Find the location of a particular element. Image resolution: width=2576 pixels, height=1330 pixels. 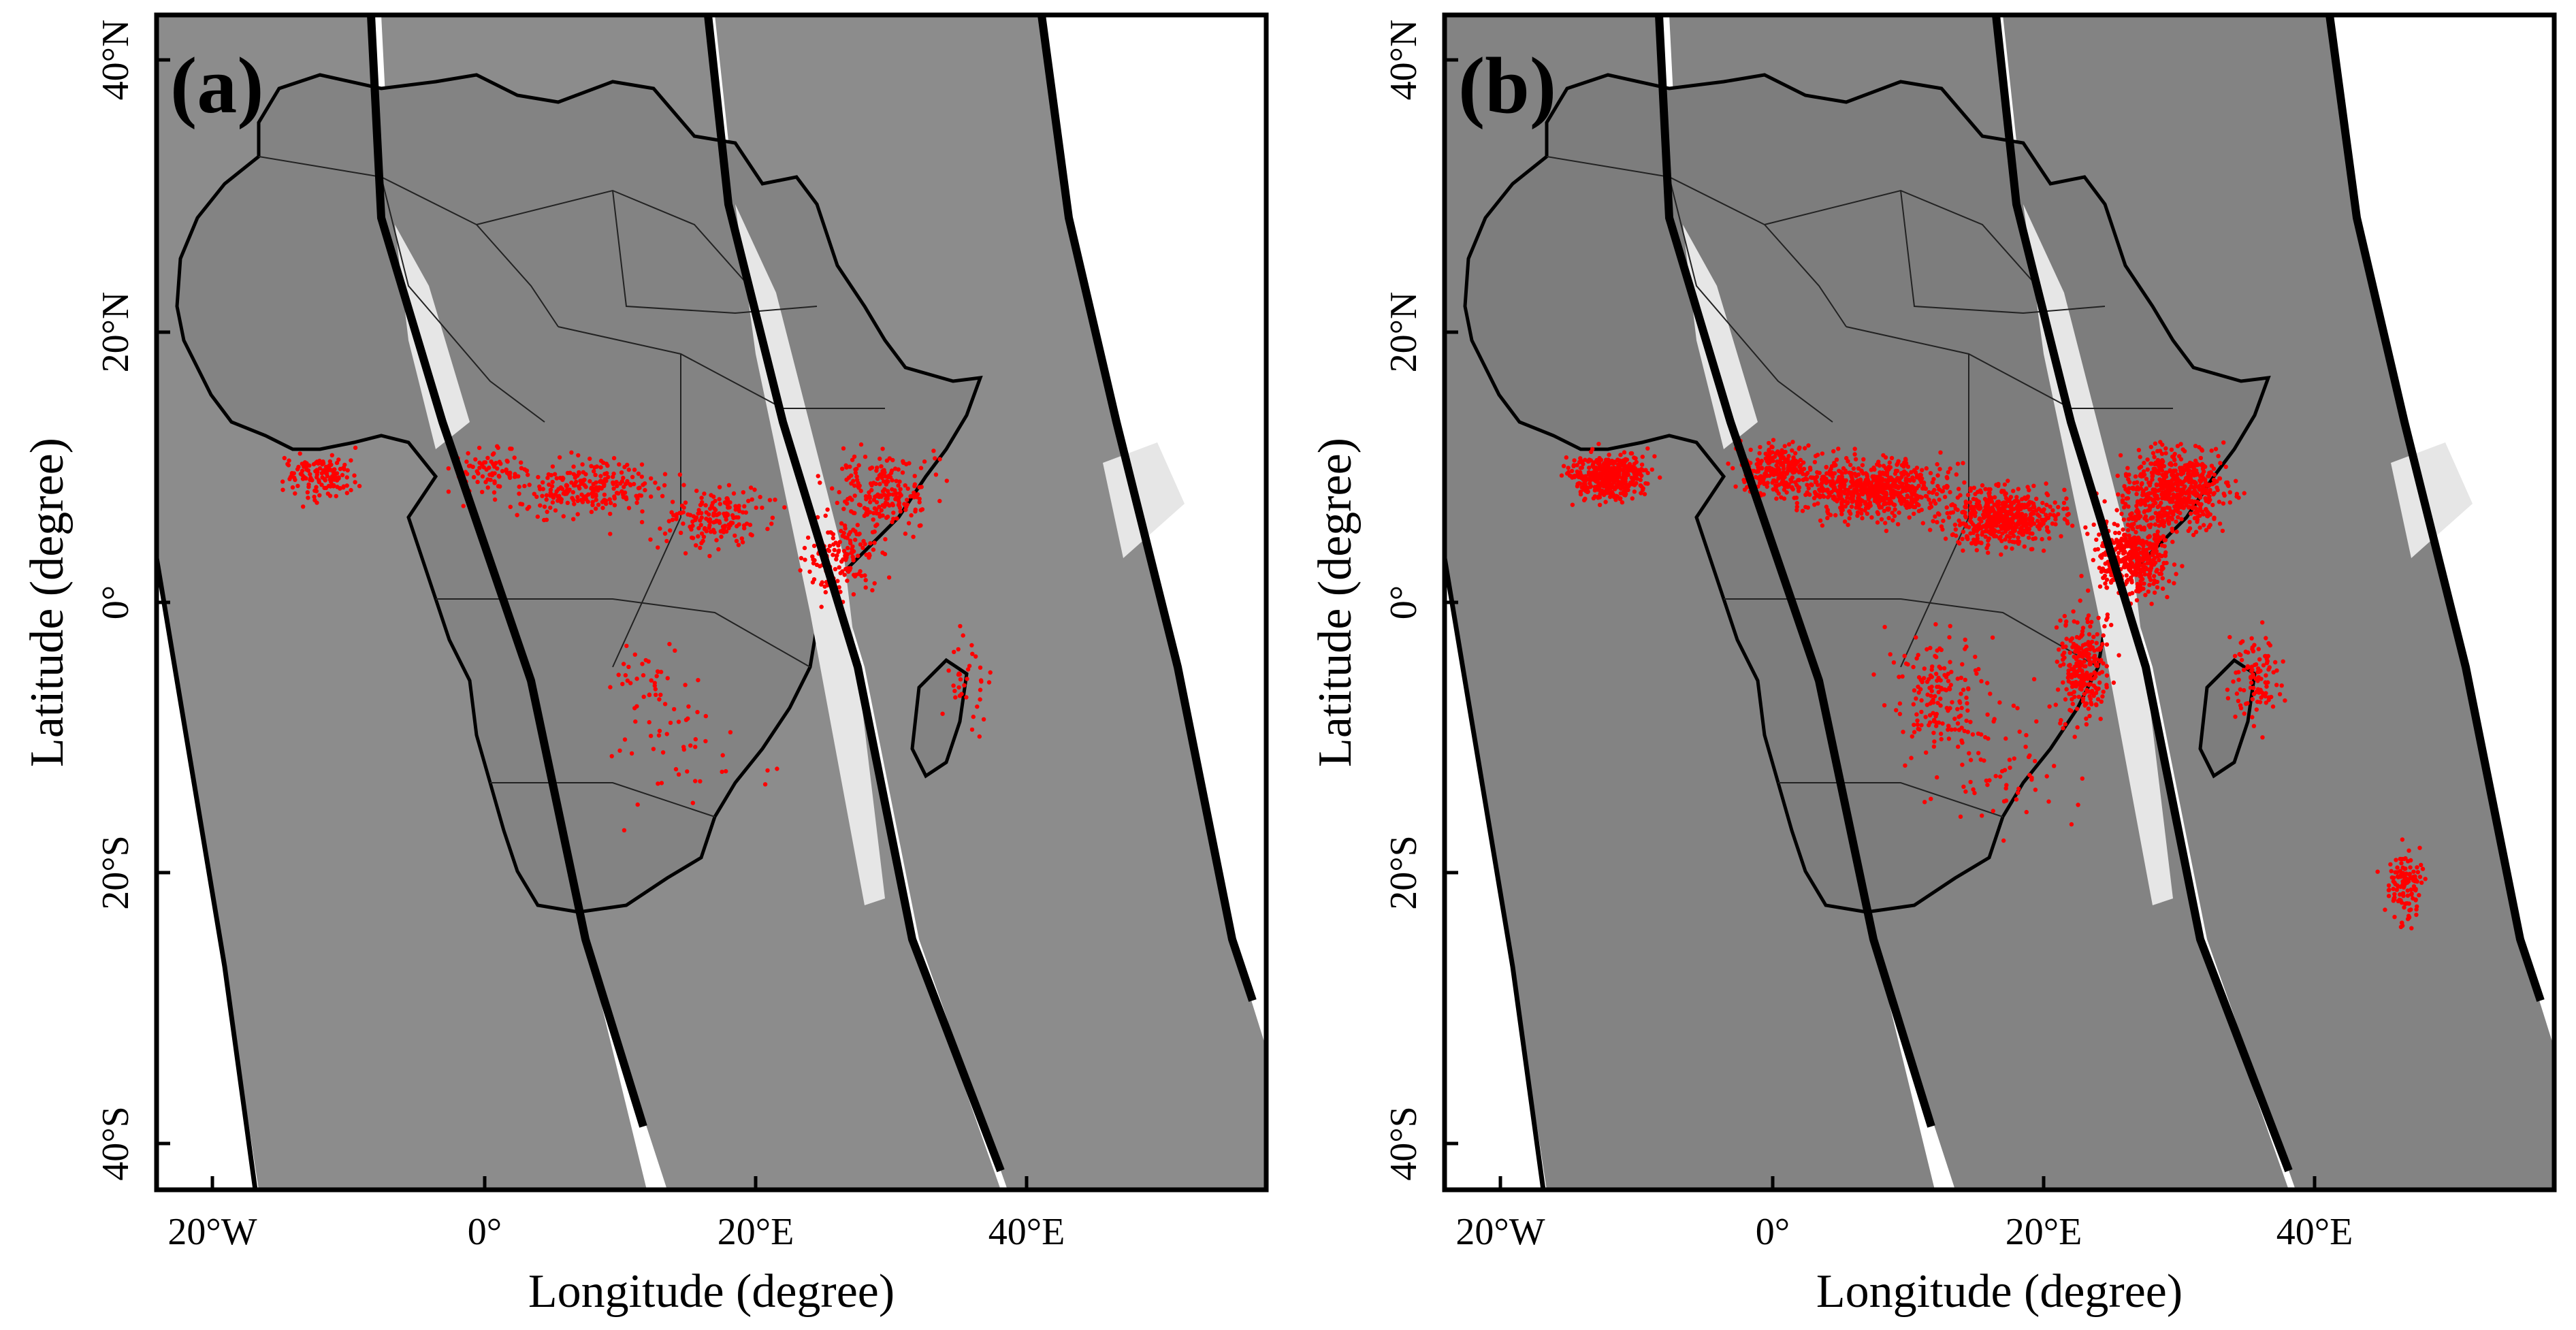

panel-label: (b) is located at coordinates (1507, 85).